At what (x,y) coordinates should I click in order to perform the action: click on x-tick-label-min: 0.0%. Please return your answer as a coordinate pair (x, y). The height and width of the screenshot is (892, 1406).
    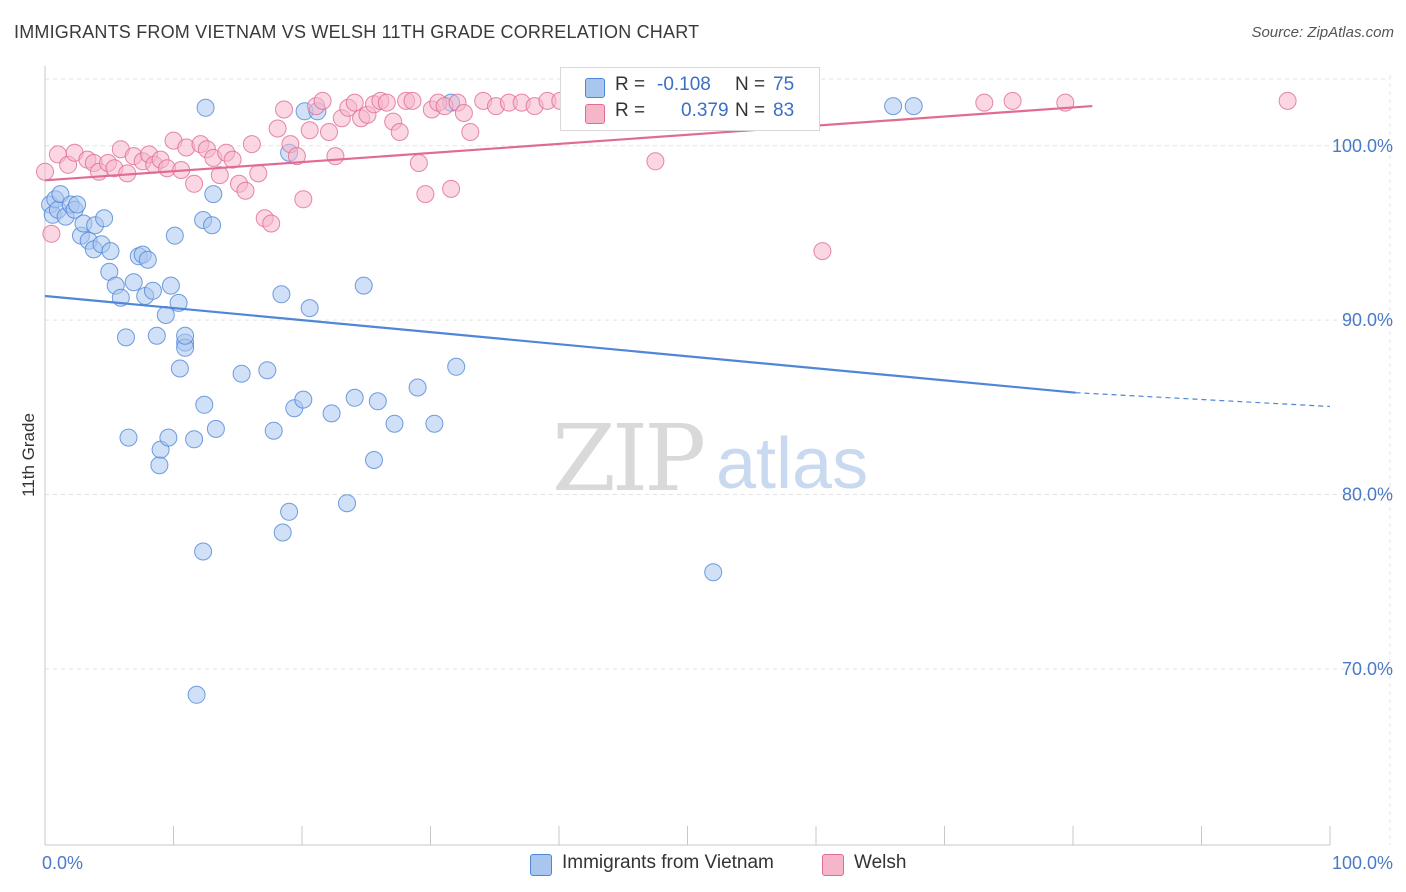
    Looking at the image, I should click on (62, 863).